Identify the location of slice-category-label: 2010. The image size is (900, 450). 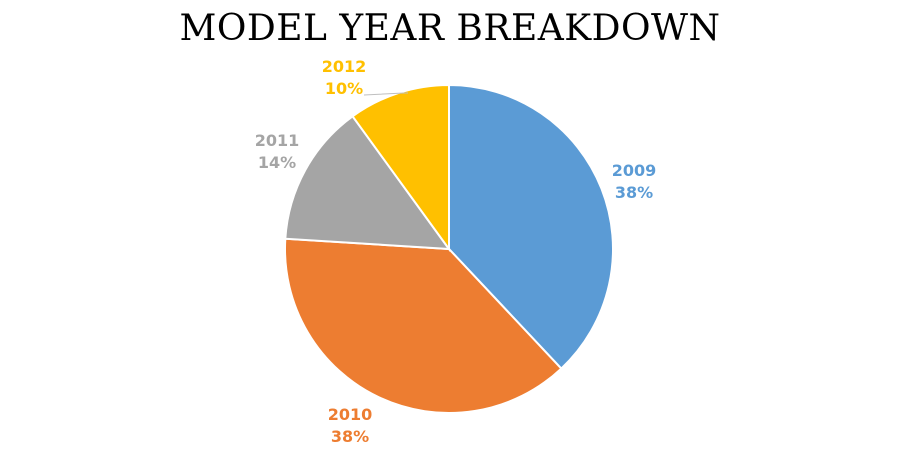
(350, 414).